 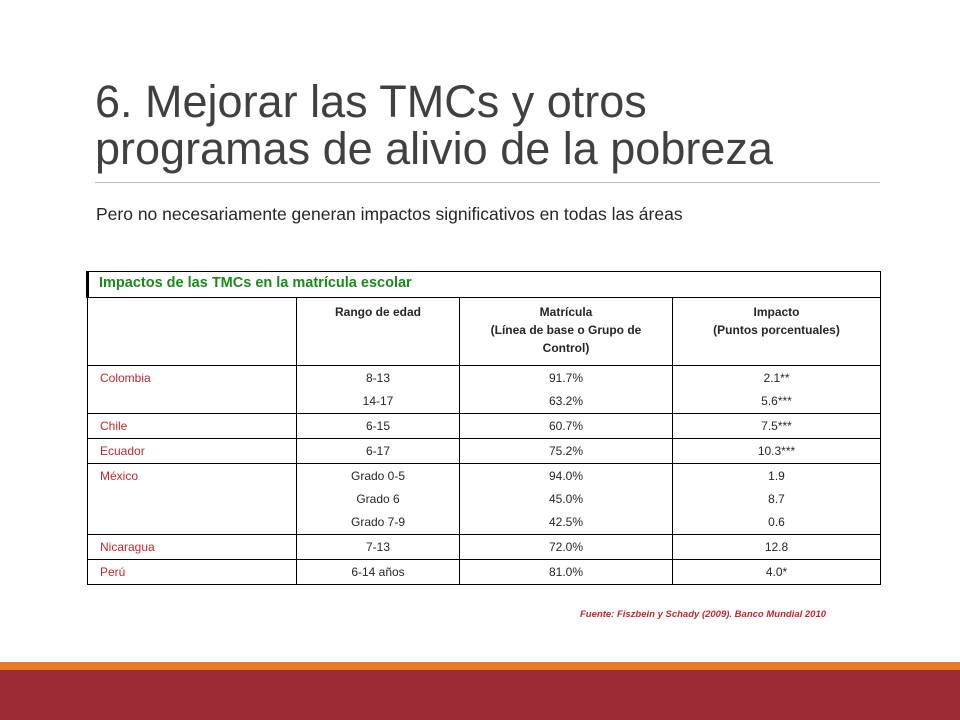 I want to click on column-header-impact-subtitle: (Puntos porcentuales), so click(x=776, y=330).